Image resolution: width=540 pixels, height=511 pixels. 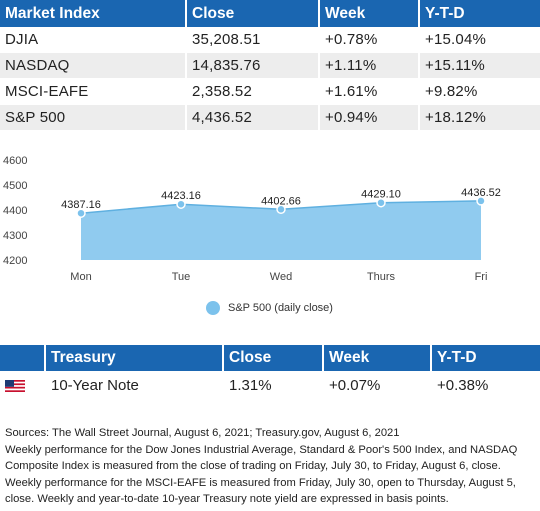 I want to click on index-week: +1.61%, so click(x=369, y=91).